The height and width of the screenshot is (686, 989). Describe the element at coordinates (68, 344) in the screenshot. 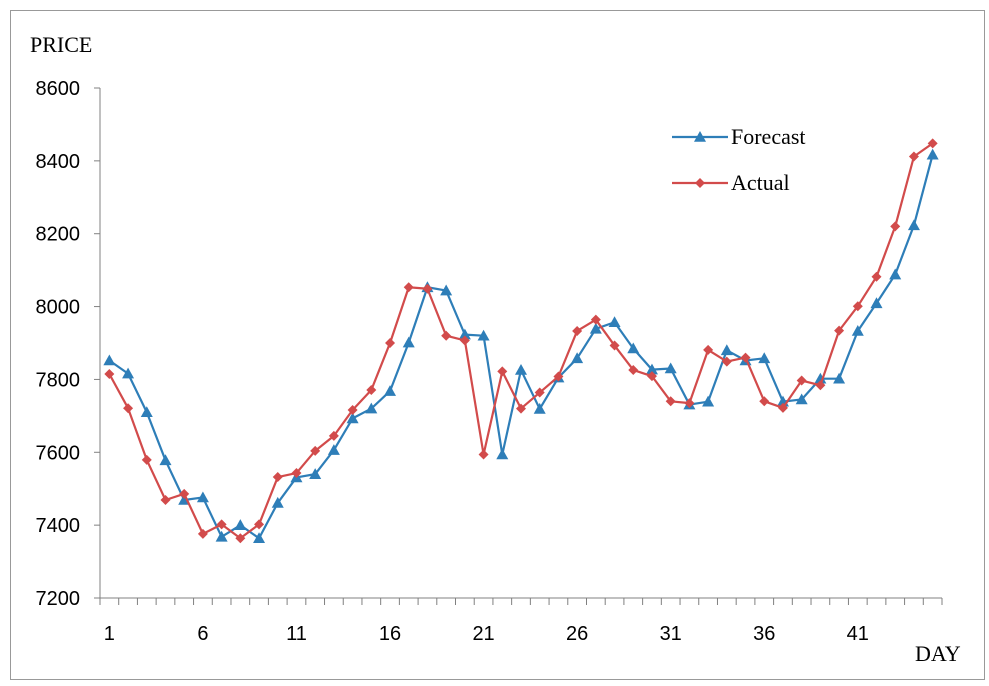

I see `y-ticks: 7200 7400 7600 7800 8000 8200 8400 8600` at that location.